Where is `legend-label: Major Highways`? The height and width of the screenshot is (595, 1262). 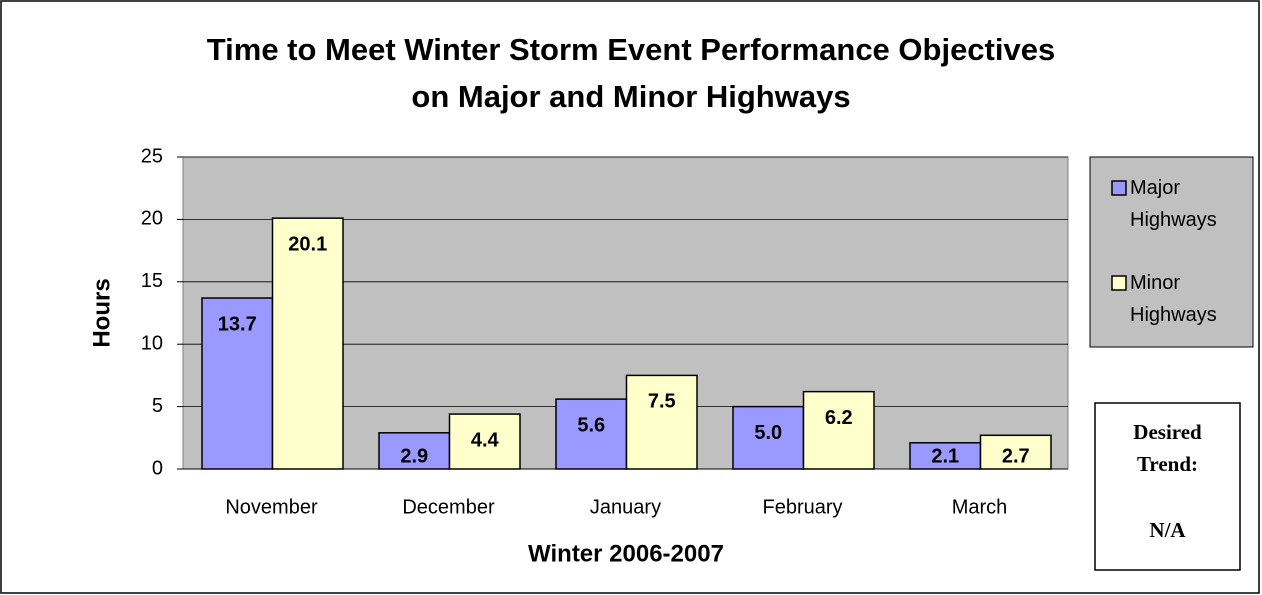
legend-label: Major Highways is located at coordinates (1173, 204).